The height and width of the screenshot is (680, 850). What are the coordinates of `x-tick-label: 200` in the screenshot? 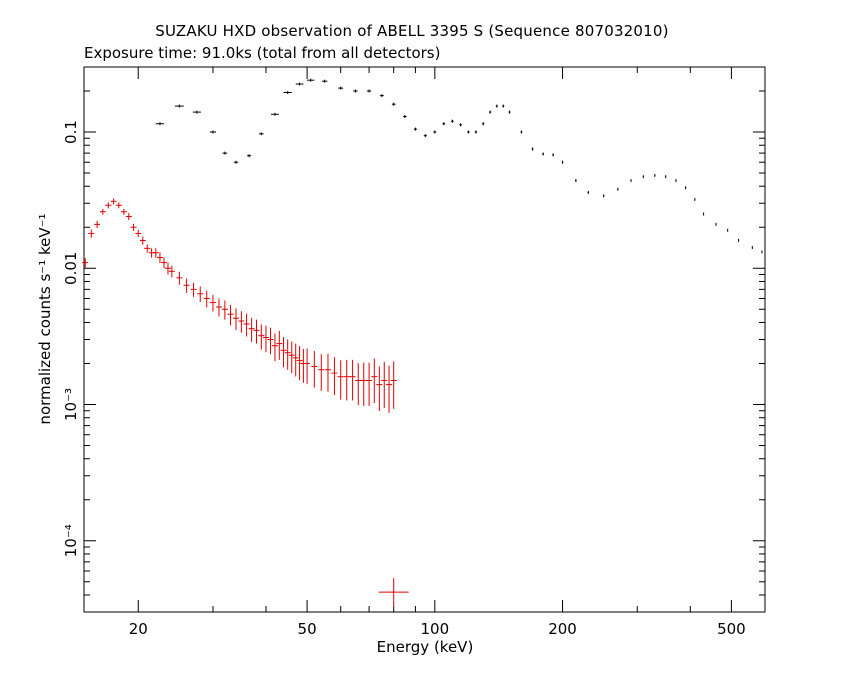 It's located at (562, 629).